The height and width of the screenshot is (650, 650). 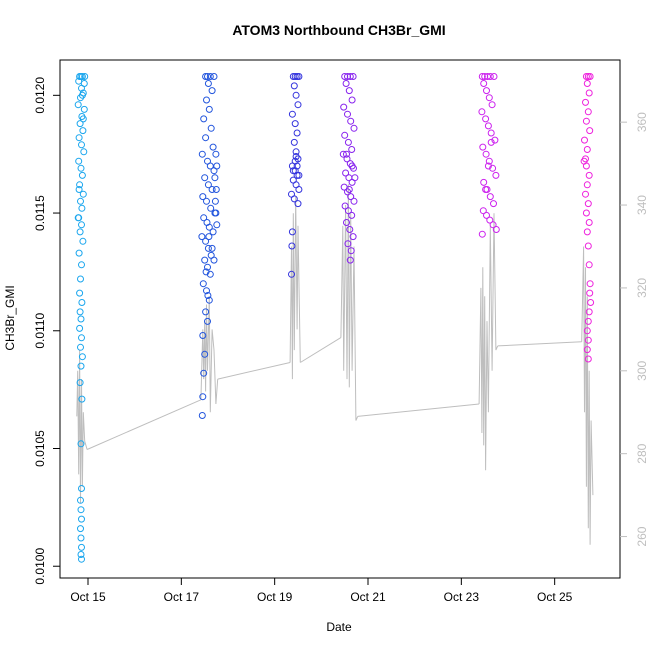 What do you see at coordinates (368, 597) in the screenshot?
I see `x-tick-label: Oct 21` at bounding box center [368, 597].